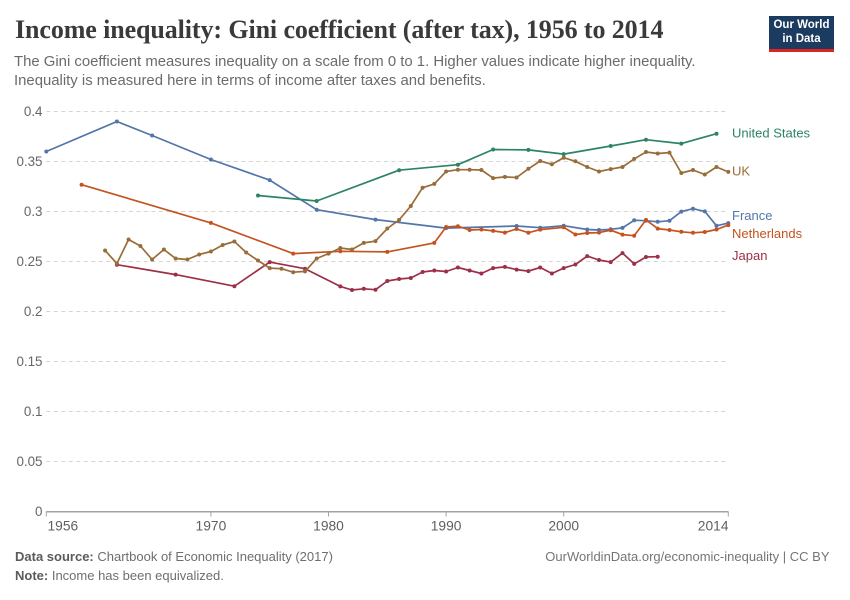  Describe the element at coordinates (563, 526) in the screenshot. I see `svg-text: 2000` at that location.